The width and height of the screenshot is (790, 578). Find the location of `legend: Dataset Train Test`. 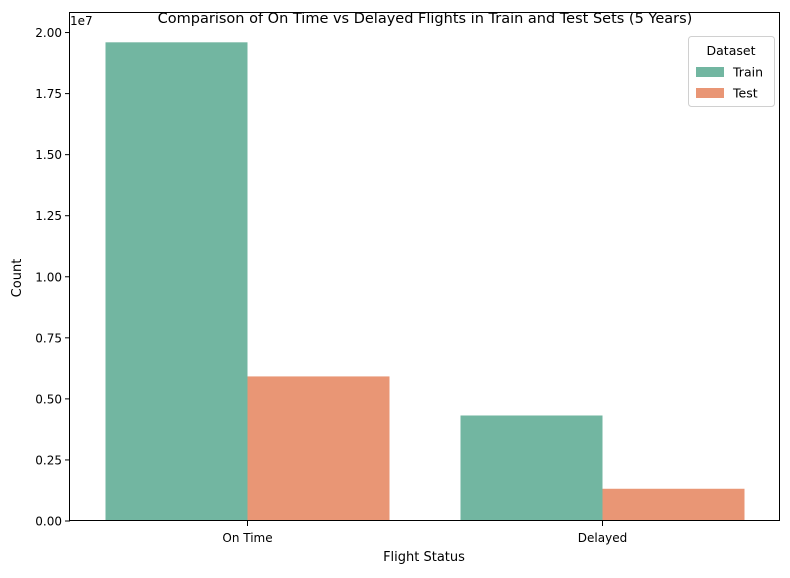

legend: Dataset Train Test is located at coordinates (731, 71).